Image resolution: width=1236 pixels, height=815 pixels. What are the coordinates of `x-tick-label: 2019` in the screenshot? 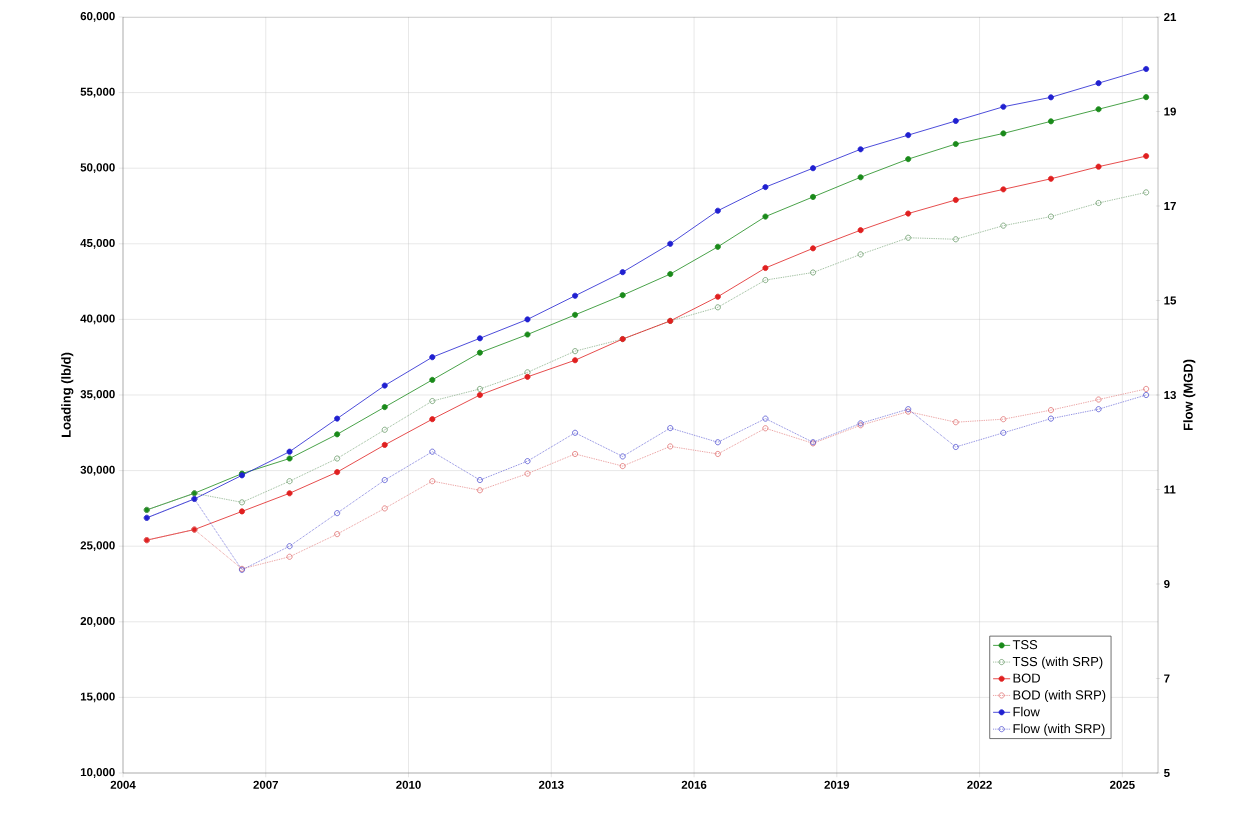 It's located at (837, 784).